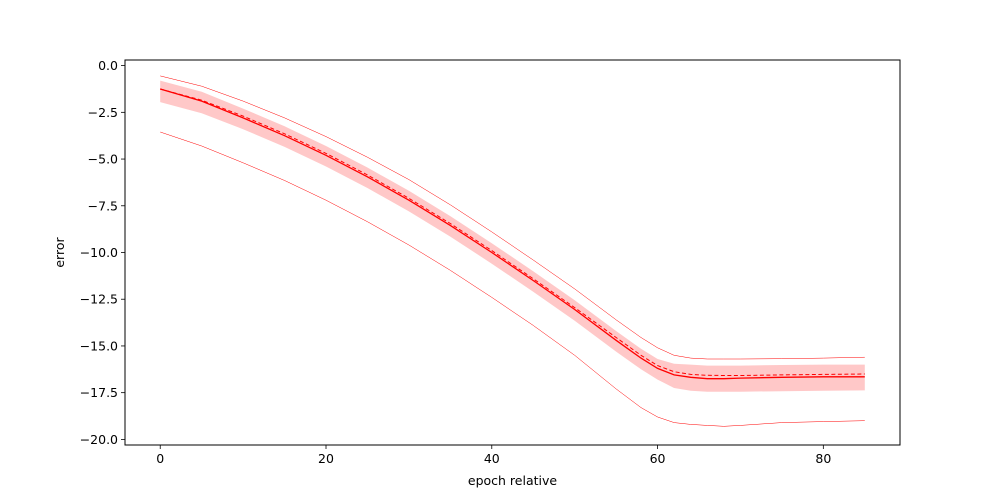 This screenshot has width=1000, height=500. What do you see at coordinates (99, 299) in the screenshot?
I see `y-tick-label: −12.5` at bounding box center [99, 299].